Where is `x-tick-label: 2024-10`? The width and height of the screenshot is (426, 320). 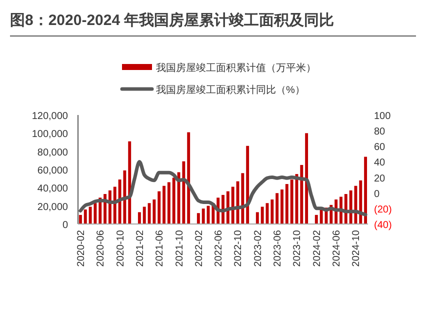 x-tick-label: 2024-10 is located at coordinates (356, 248).